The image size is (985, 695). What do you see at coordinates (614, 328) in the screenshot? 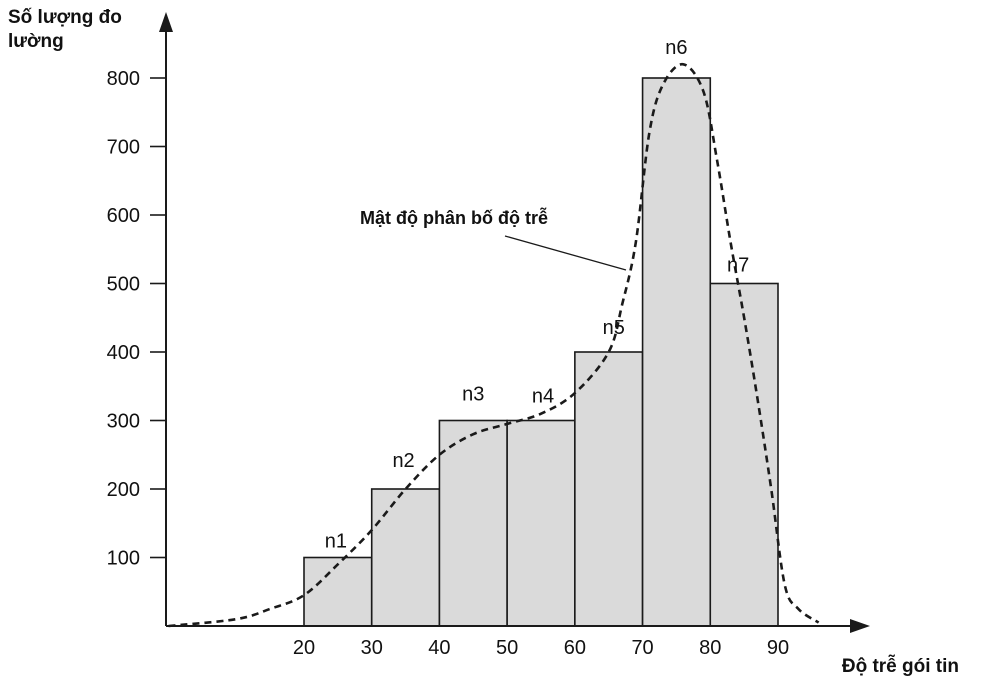
I see `bin-label-n5: n5` at bounding box center [614, 328].